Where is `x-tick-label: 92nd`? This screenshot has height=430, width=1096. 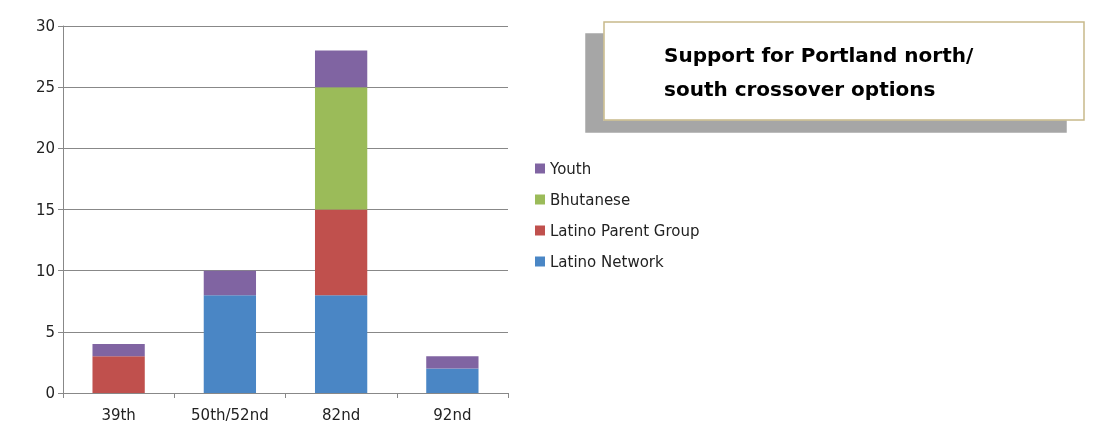 x-tick-label: 92nd is located at coordinates (452, 414).